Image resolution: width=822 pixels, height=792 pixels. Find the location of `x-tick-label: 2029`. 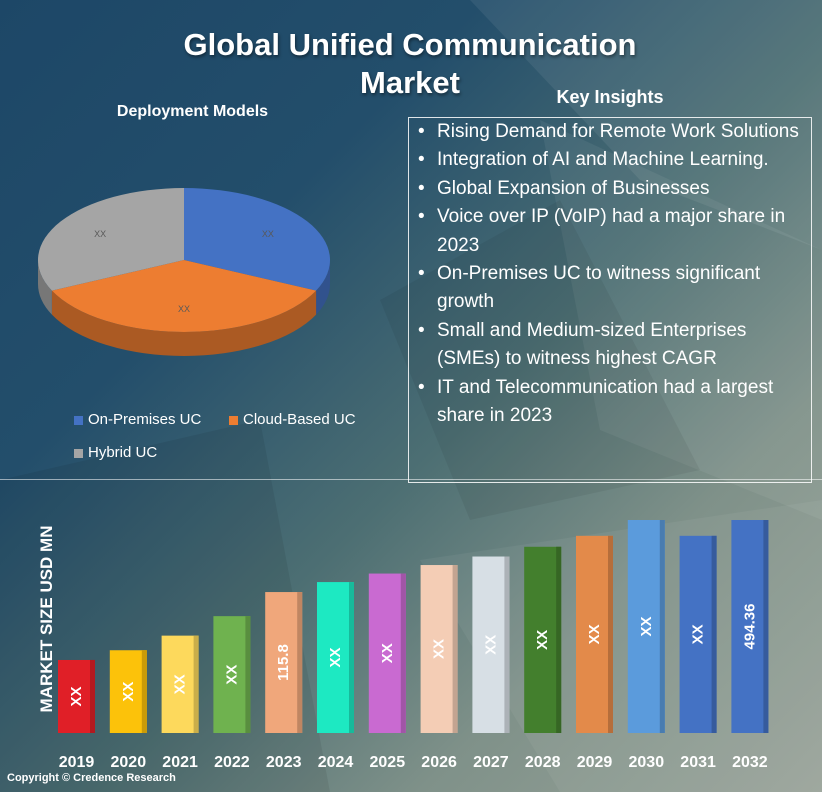

x-tick-label: 2029 is located at coordinates (595, 762).